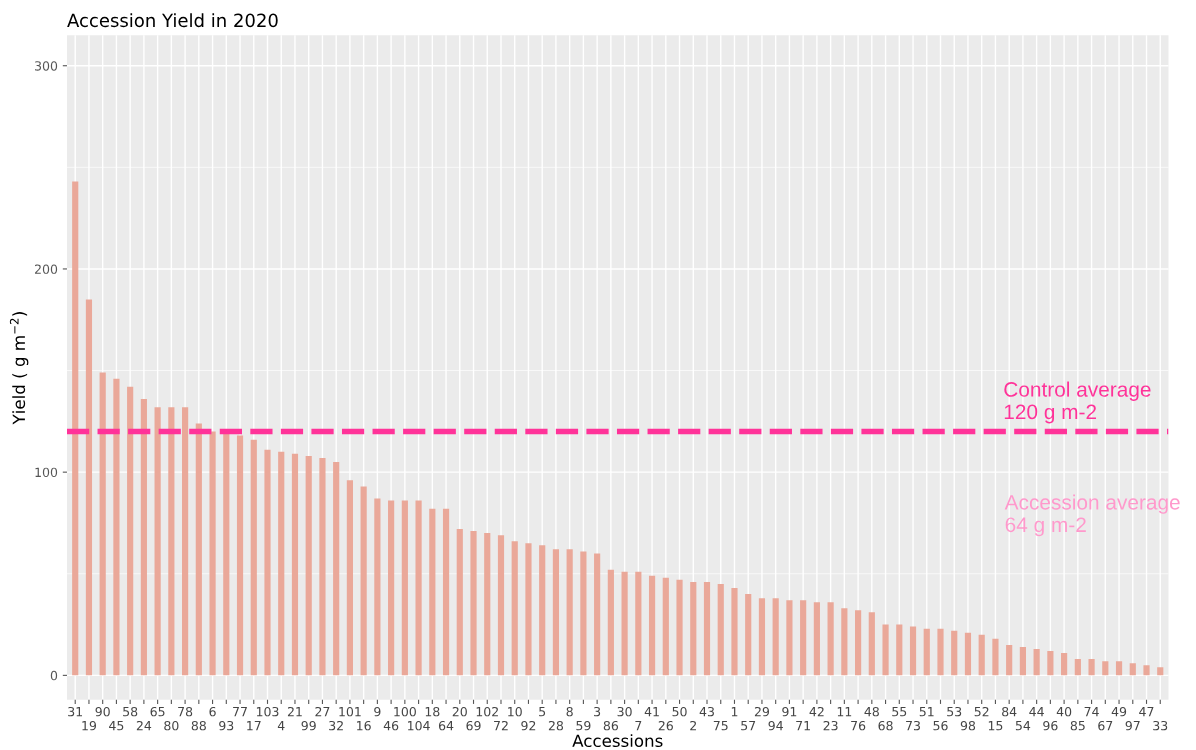  Describe the element at coordinates (583, 725) in the screenshot. I see `x-tick-label: 59` at that location.